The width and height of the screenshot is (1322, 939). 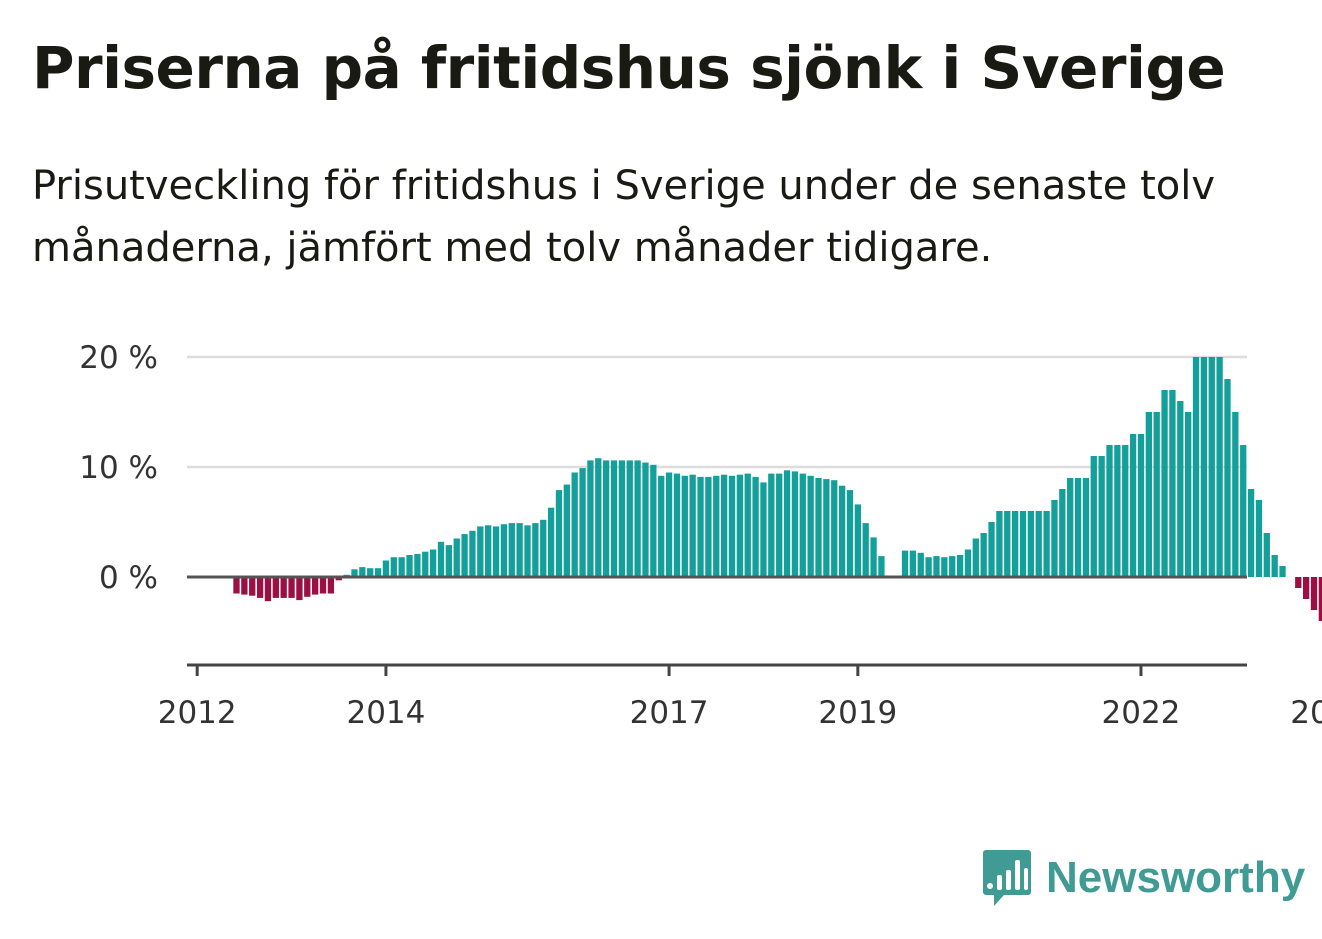 What do you see at coordinates (629, 68) in the screenshot?
I see `chart-title: Priserna på fritidshus sjönk i Sverige` at bounding box center [629, 68].